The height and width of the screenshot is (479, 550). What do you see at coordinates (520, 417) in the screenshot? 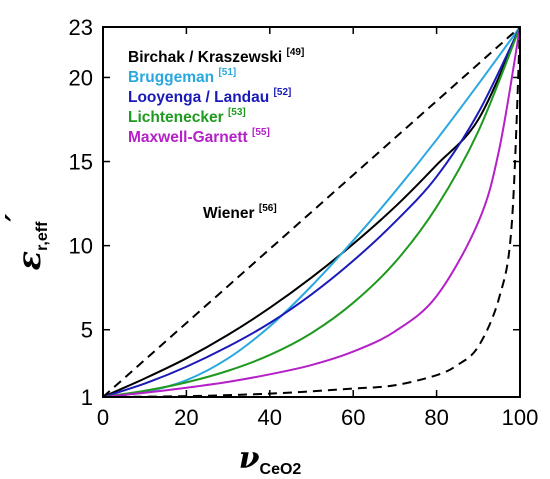
I see `x-tick-label: 100` at bounding box center [520, 417].